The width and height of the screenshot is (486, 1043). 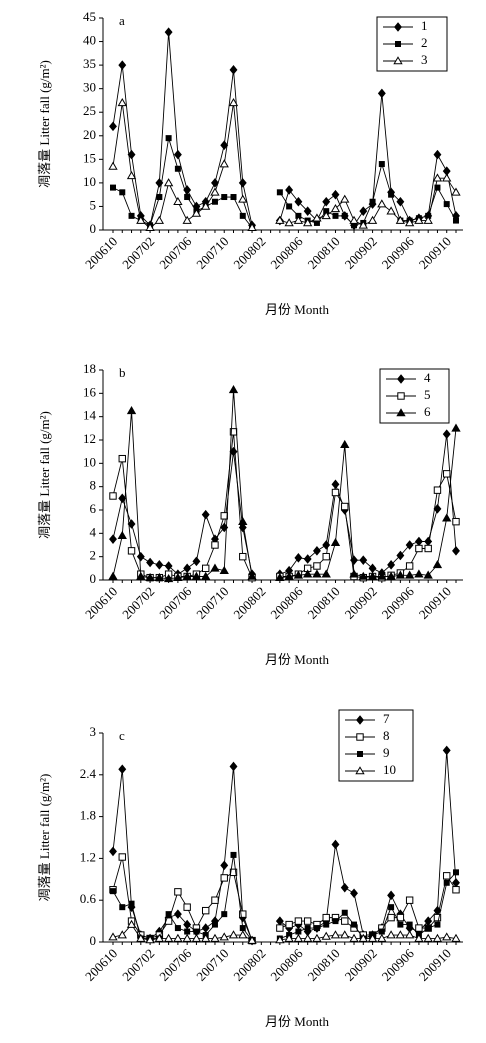 What do you see at coordinates (89, 16) in the screenshot?
I see `y-tick-label: 45` at bounding box center [89, 16].